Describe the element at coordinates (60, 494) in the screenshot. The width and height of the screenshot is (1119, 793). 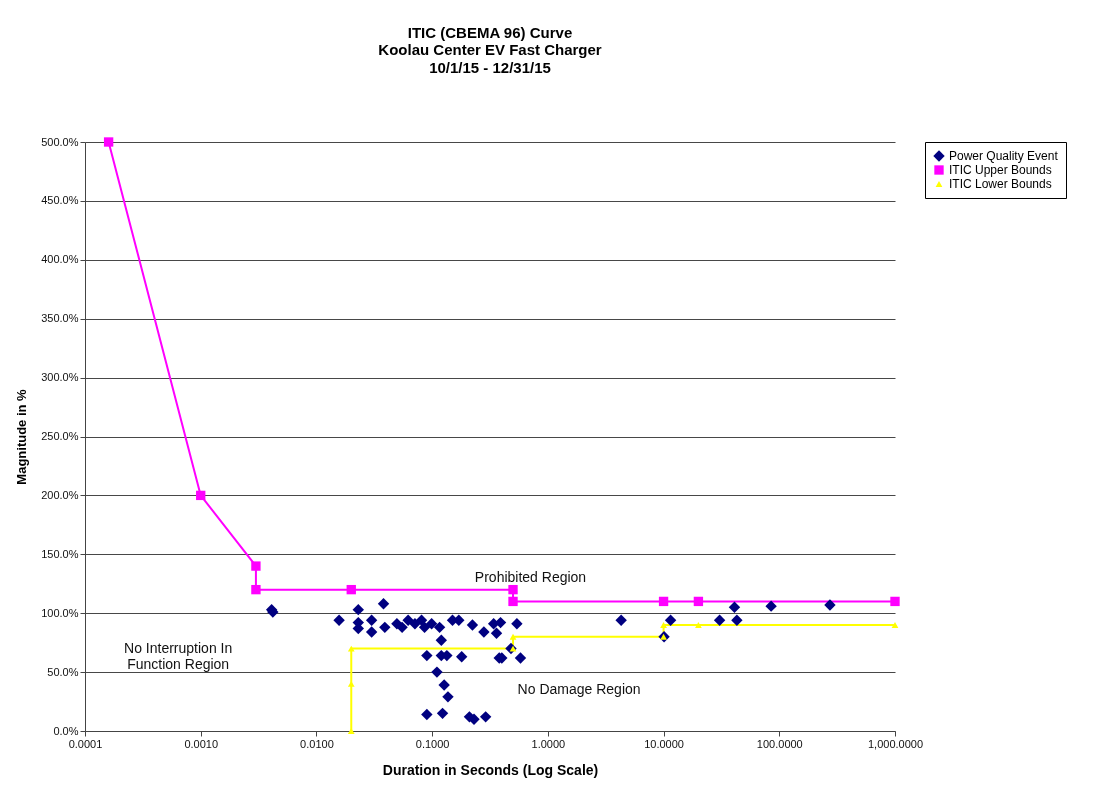
I see `y-tick-label: 200.0%` at that location.